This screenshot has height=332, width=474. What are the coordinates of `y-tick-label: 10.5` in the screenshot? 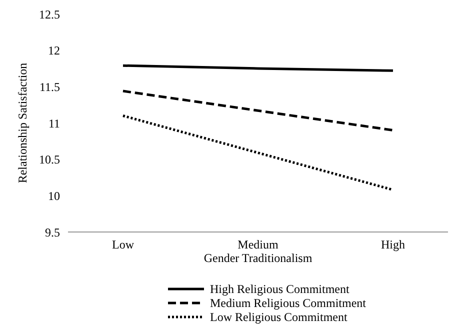 It's located at (49, 159).